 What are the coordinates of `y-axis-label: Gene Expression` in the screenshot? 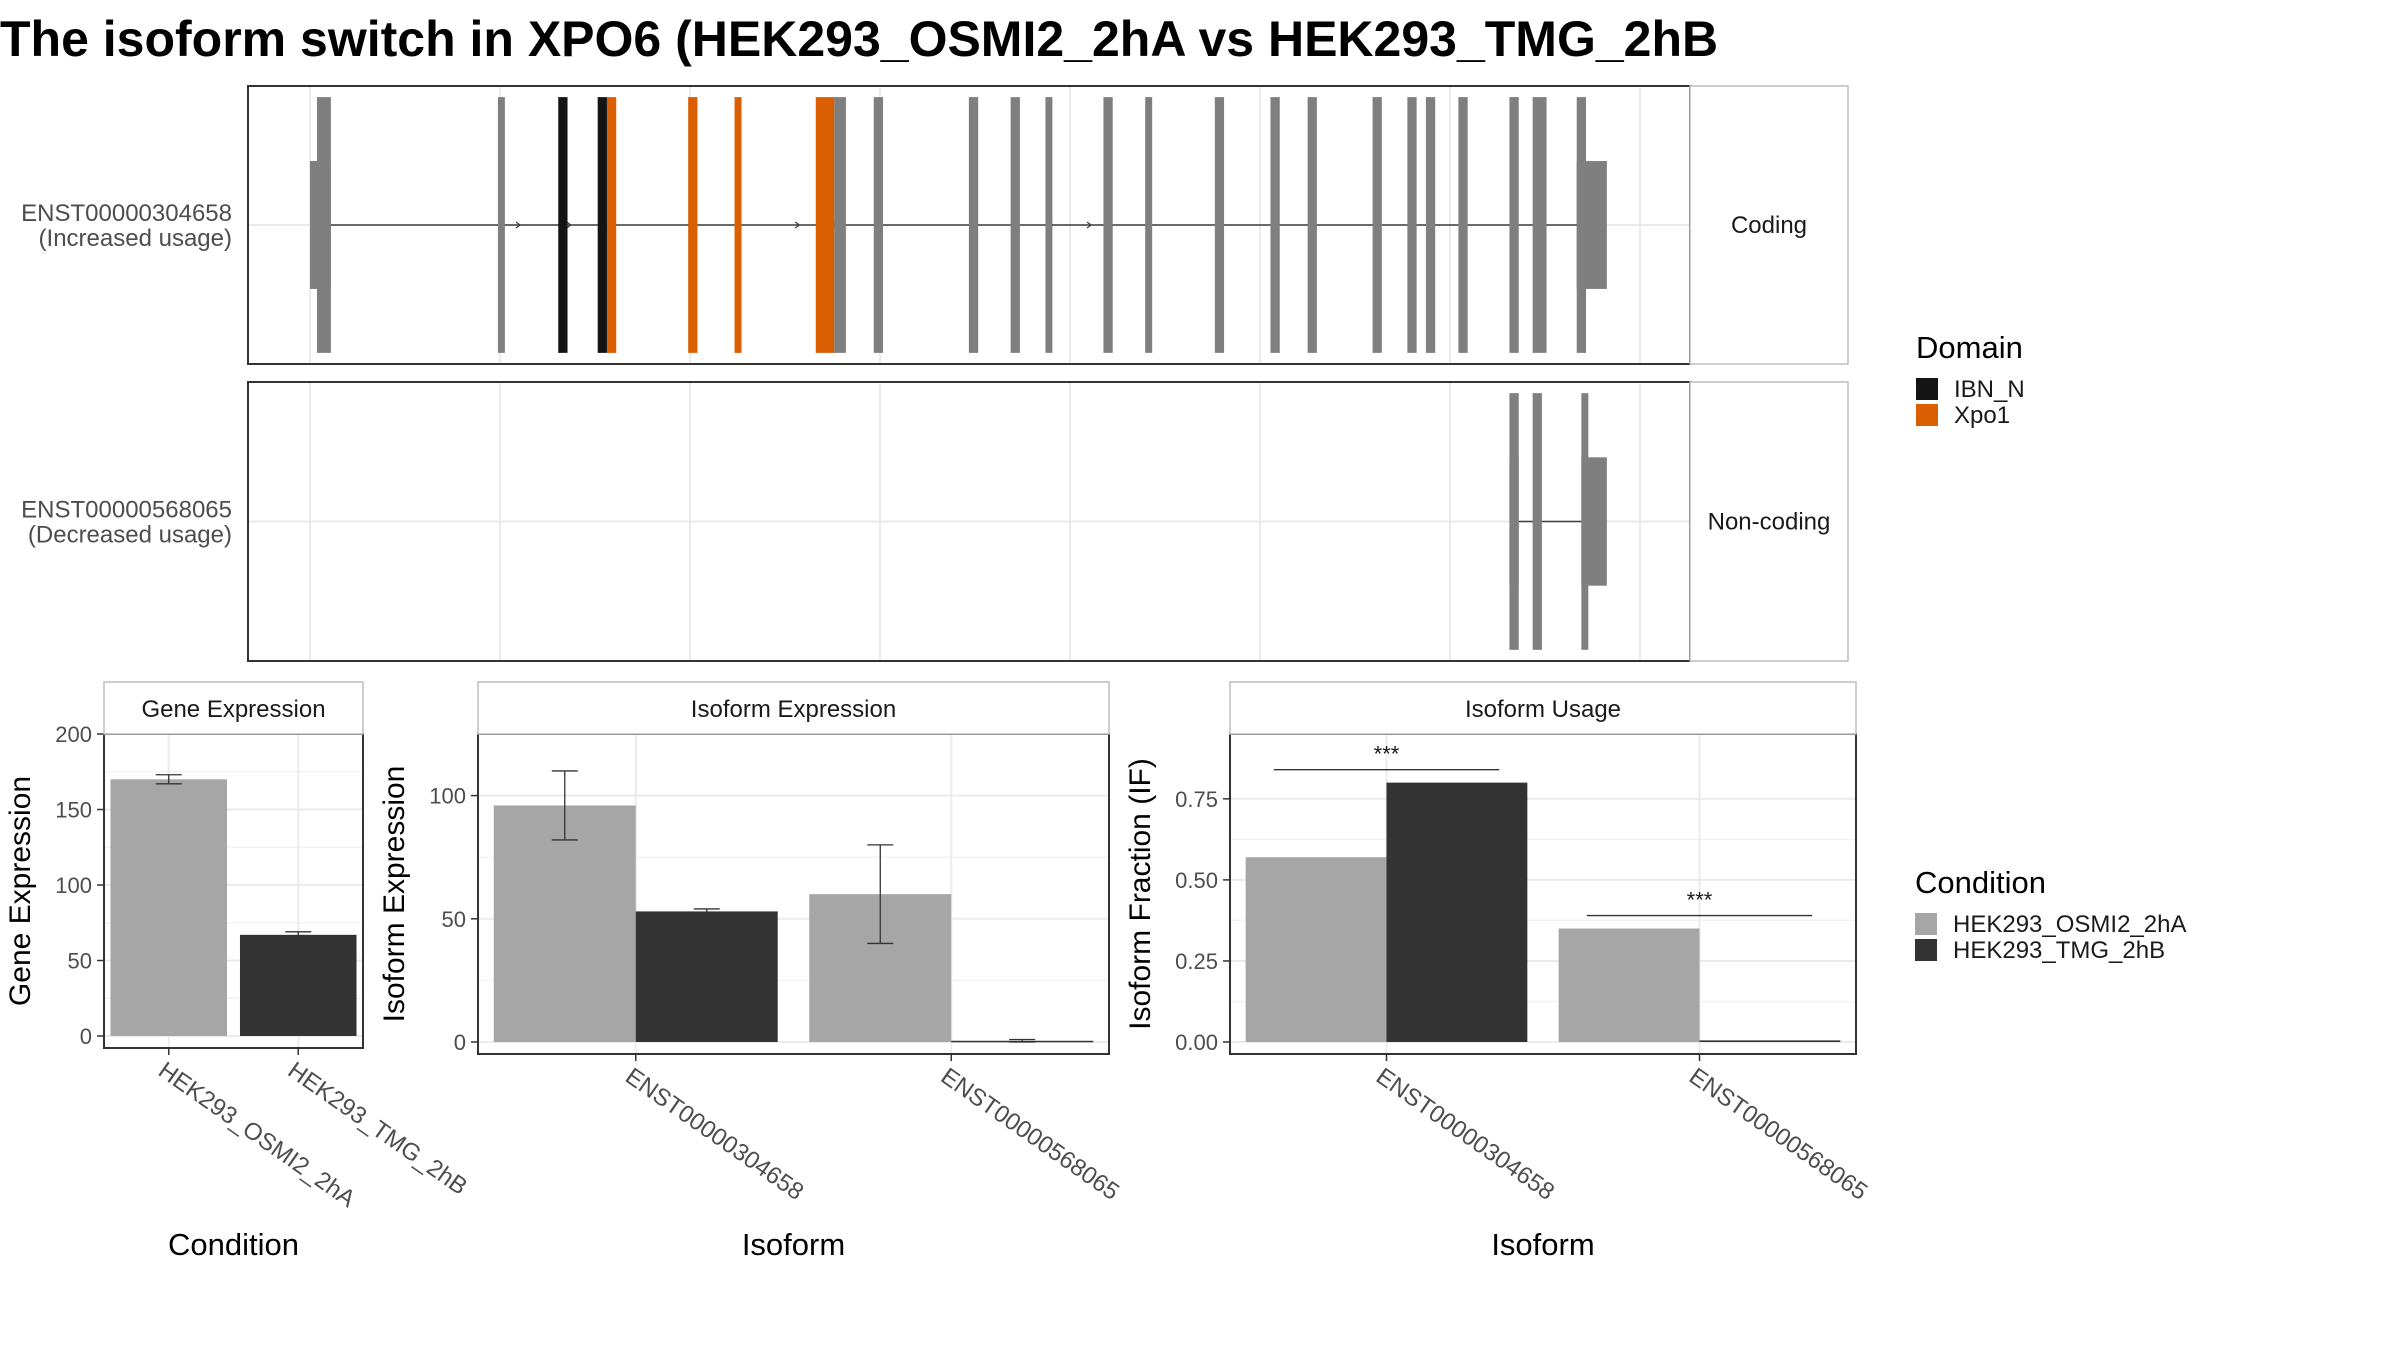 It's located at (20, 891).